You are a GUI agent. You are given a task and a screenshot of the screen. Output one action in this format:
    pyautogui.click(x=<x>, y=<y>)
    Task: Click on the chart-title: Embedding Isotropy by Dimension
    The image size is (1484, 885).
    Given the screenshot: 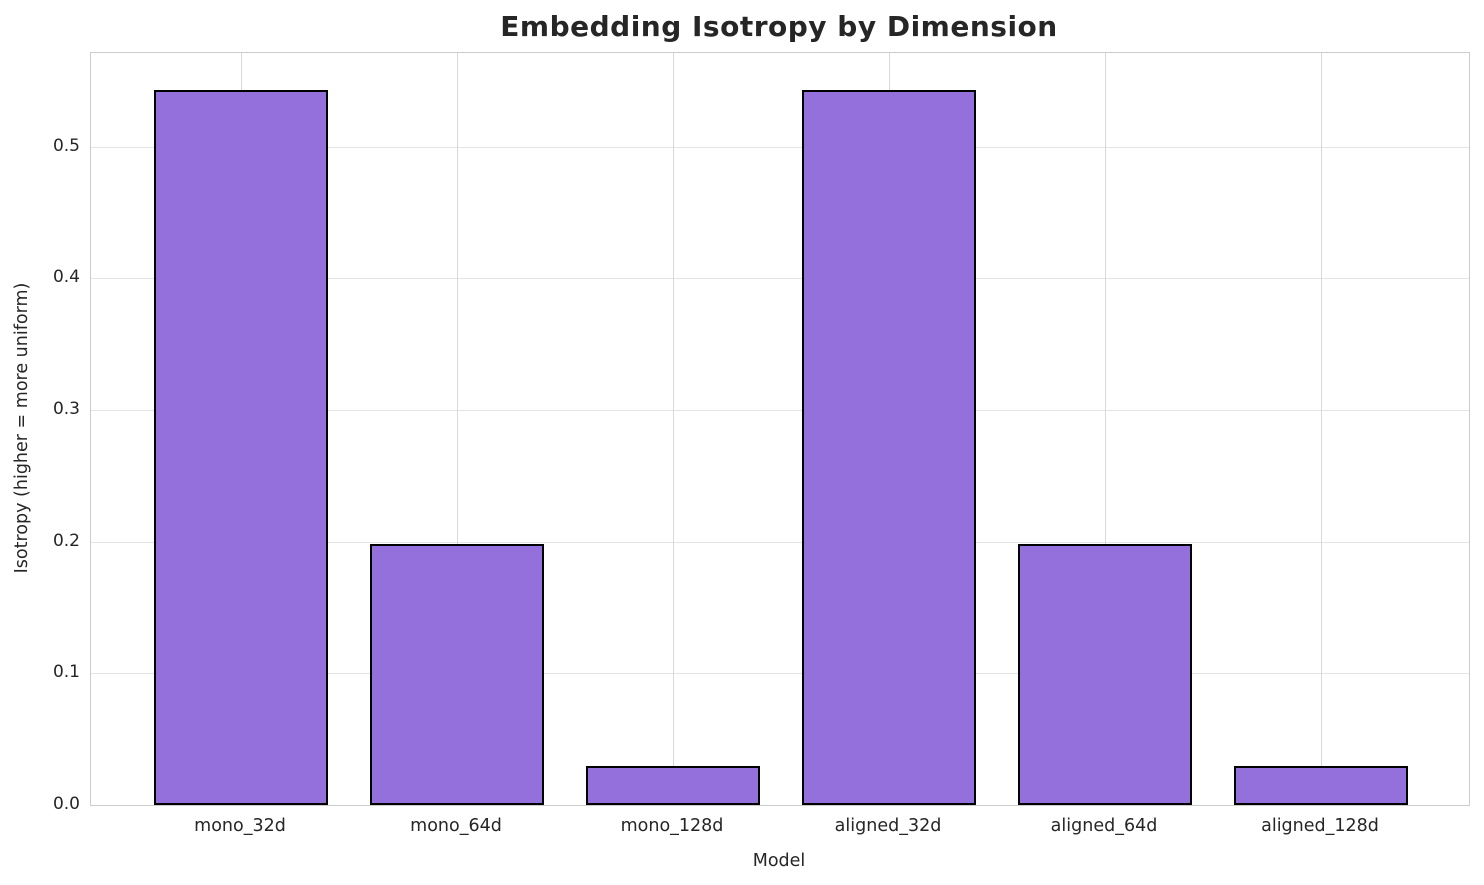 What is the action you would take?
    pyautogui.click(x=779, y=26)
    